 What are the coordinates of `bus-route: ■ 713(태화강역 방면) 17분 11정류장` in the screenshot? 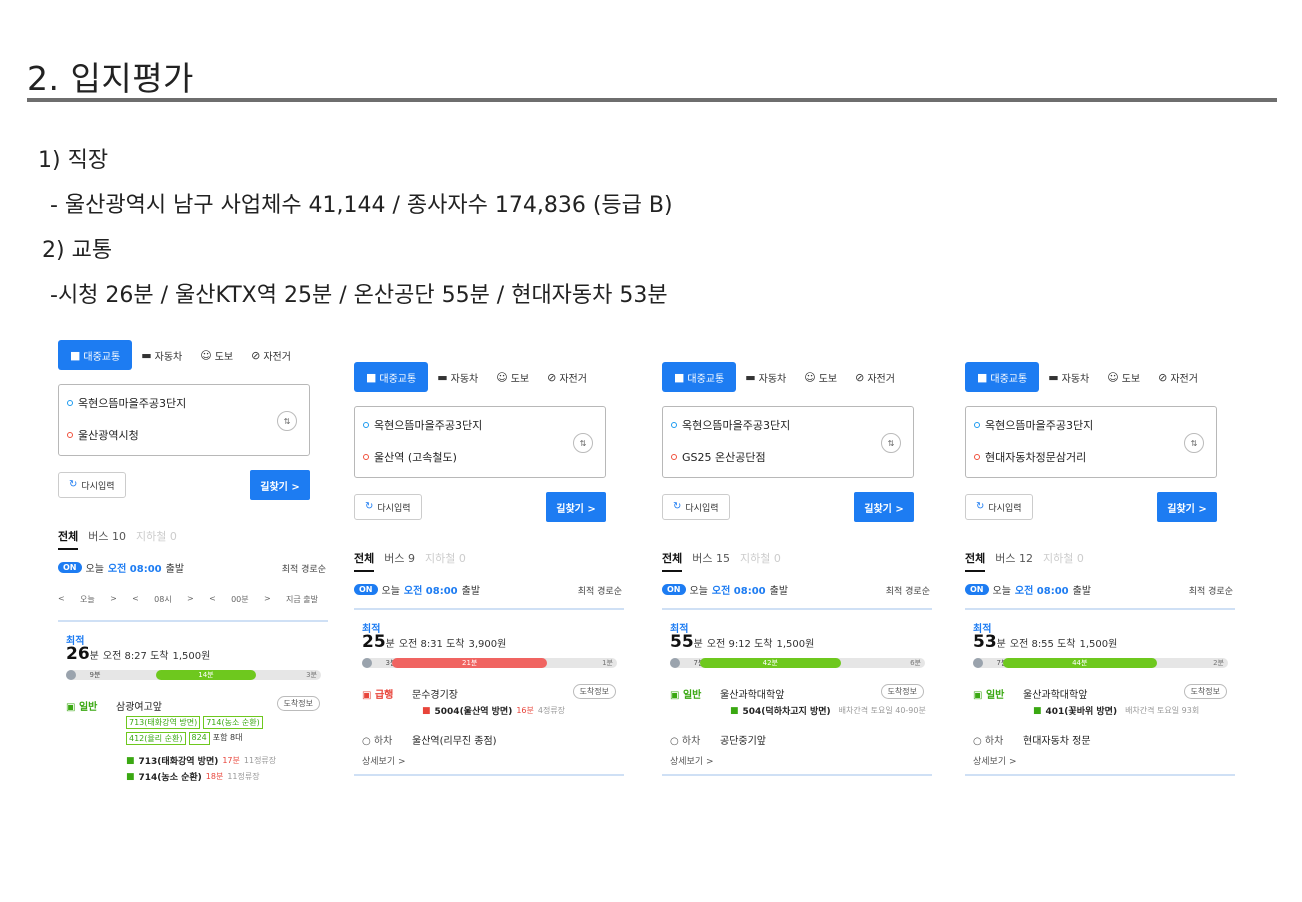 It's located at (201, 761).